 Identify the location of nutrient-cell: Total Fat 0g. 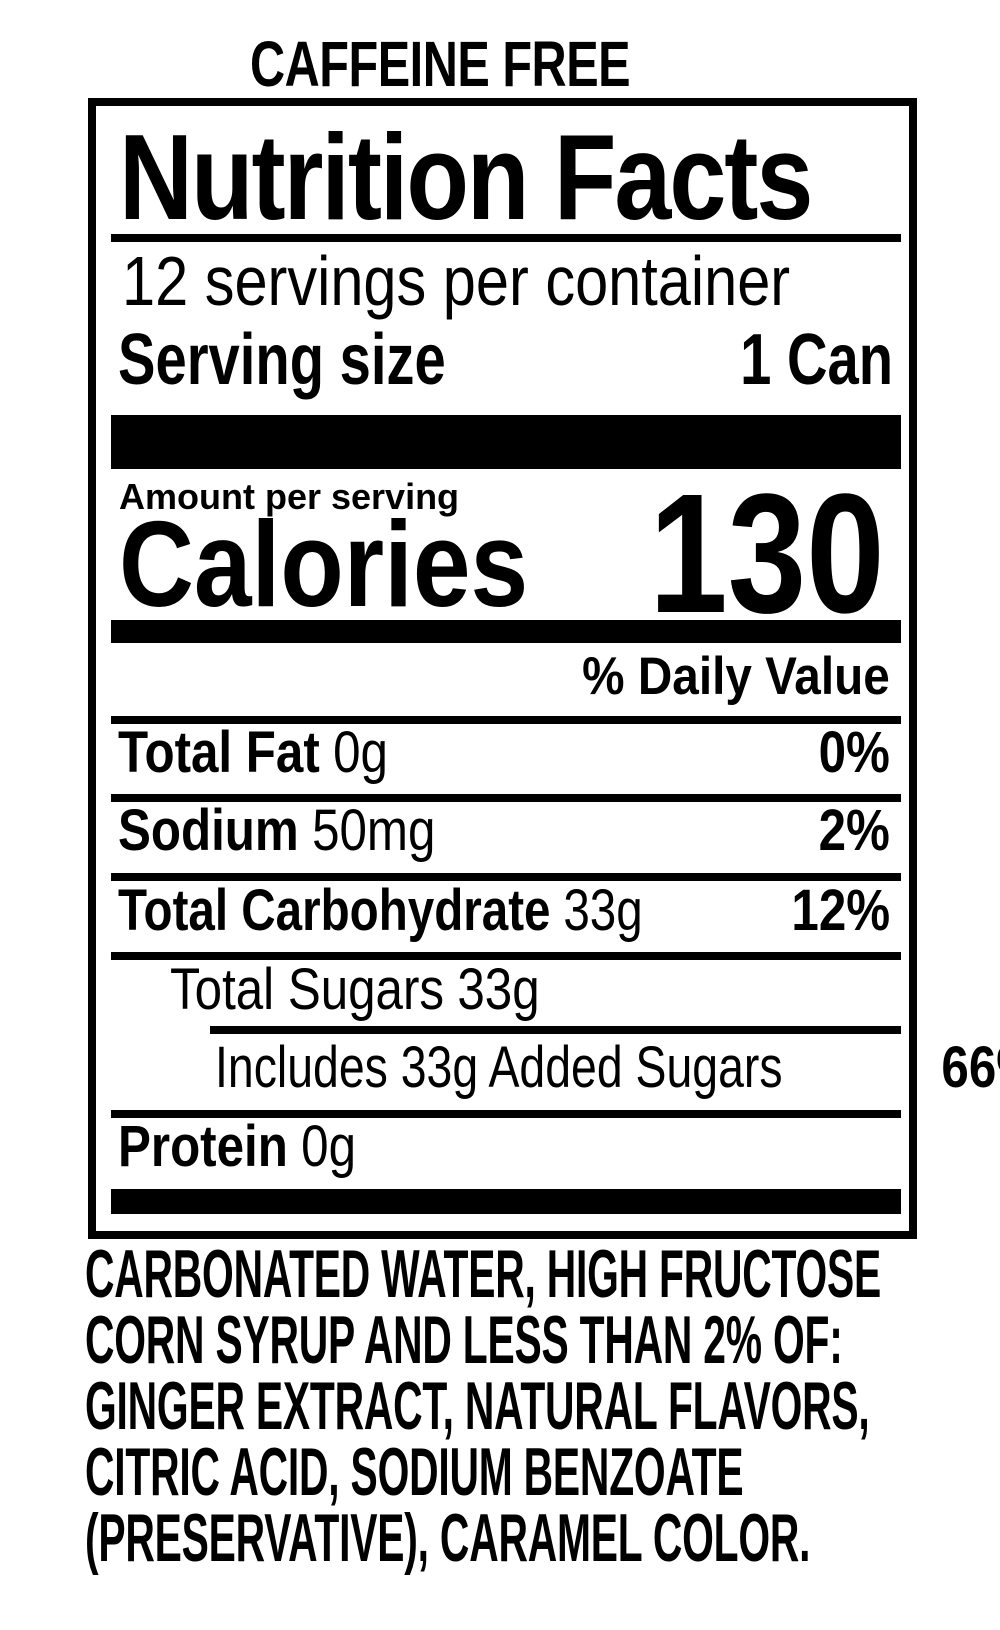
(253, 753).